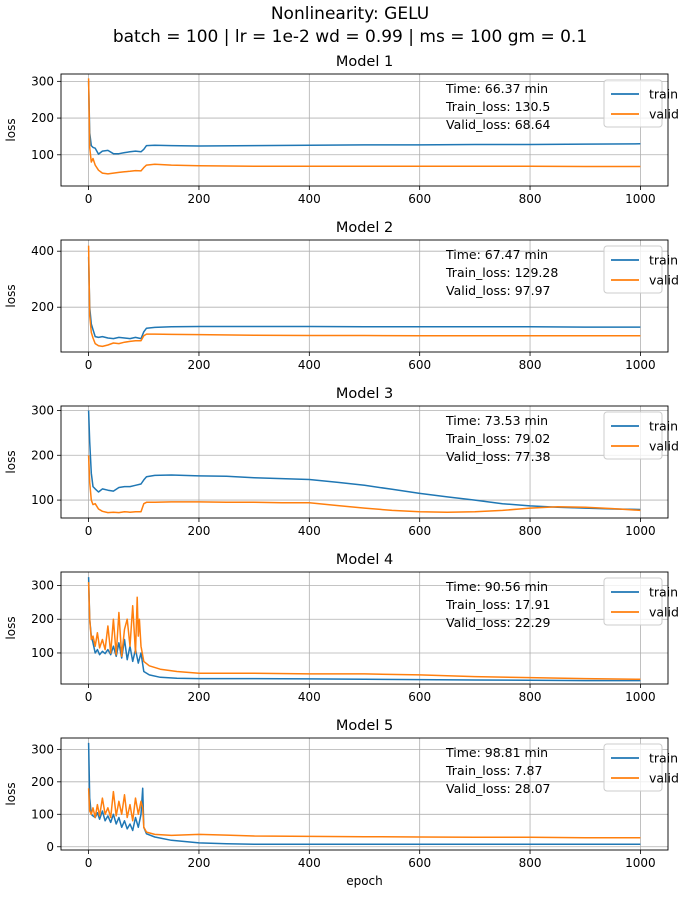 The image size is (700, 900). What do you see at coordinates (498, 456) in the screenshot?
I see `annotation-line: Valid_loss: 77.38` at bounding box center [498, 456].